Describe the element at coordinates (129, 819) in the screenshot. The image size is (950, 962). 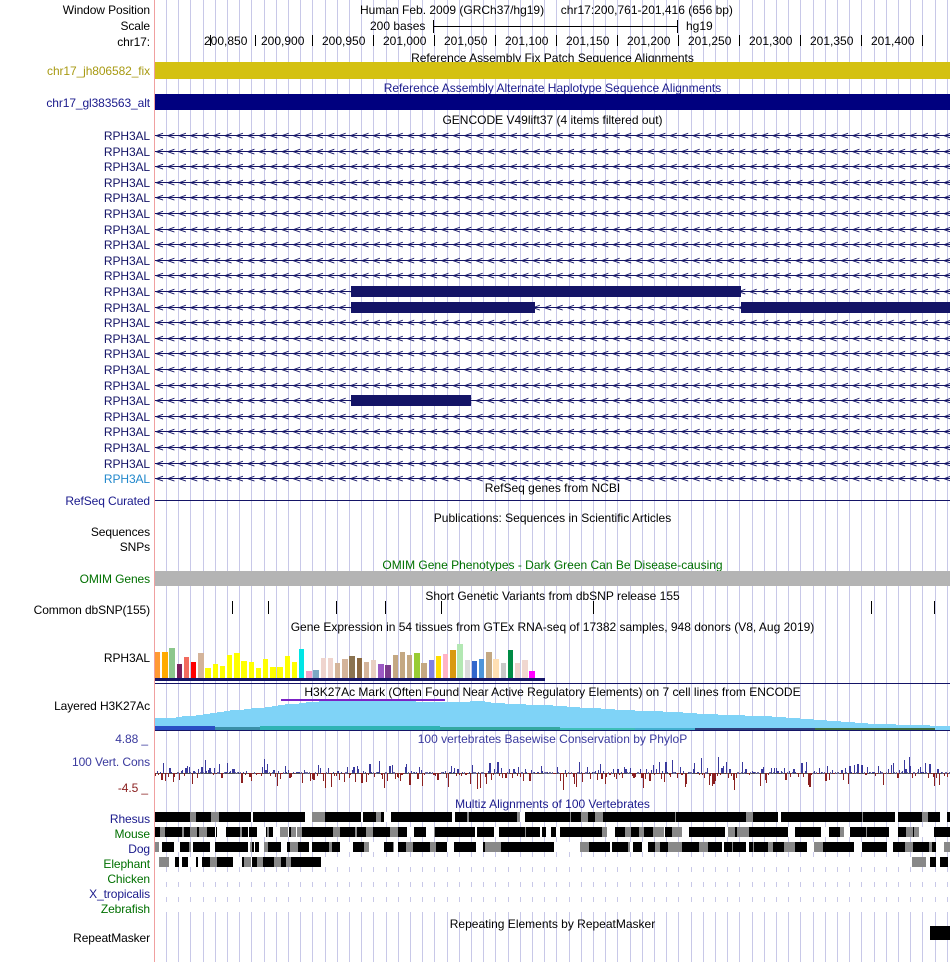
I see `multiz-species-label: Rhesus` at that location.